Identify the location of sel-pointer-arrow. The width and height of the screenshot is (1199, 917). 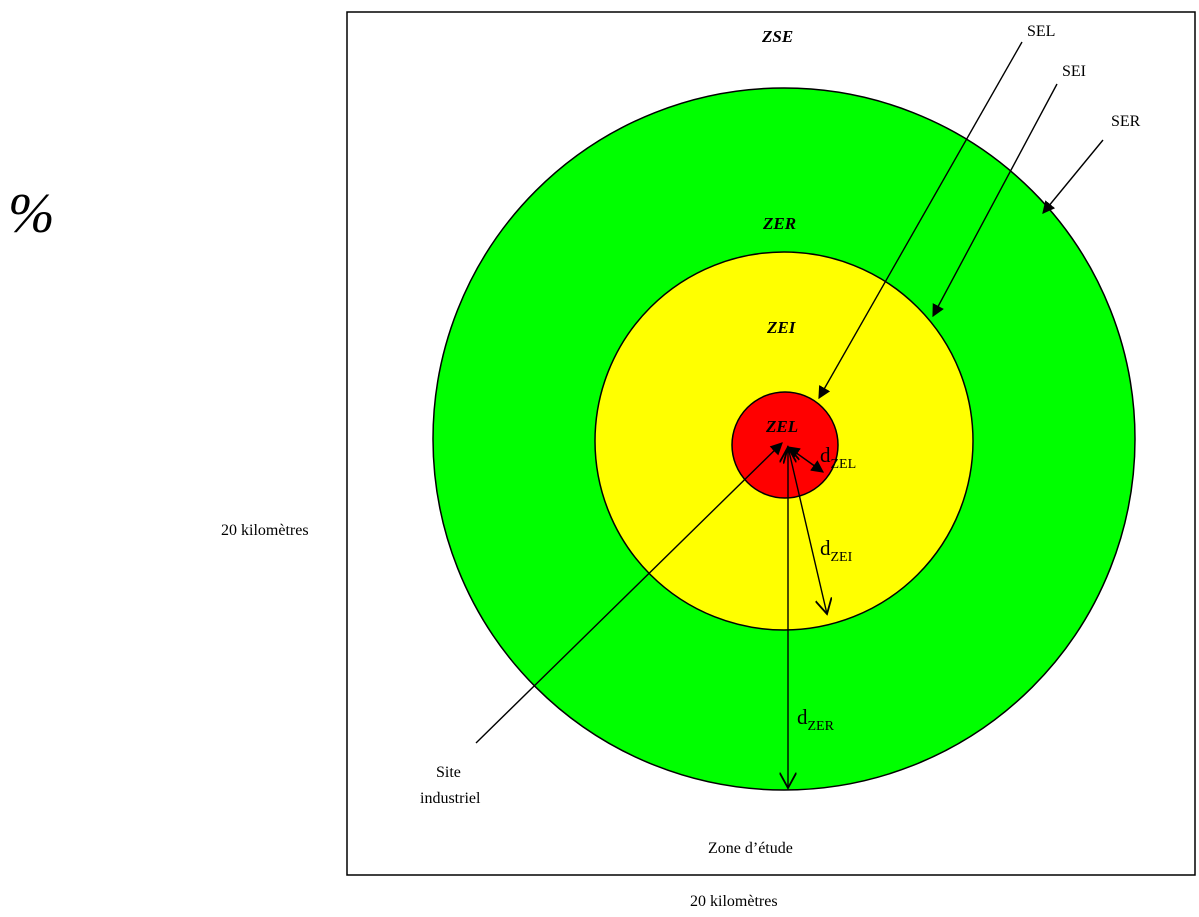
(920, 220).